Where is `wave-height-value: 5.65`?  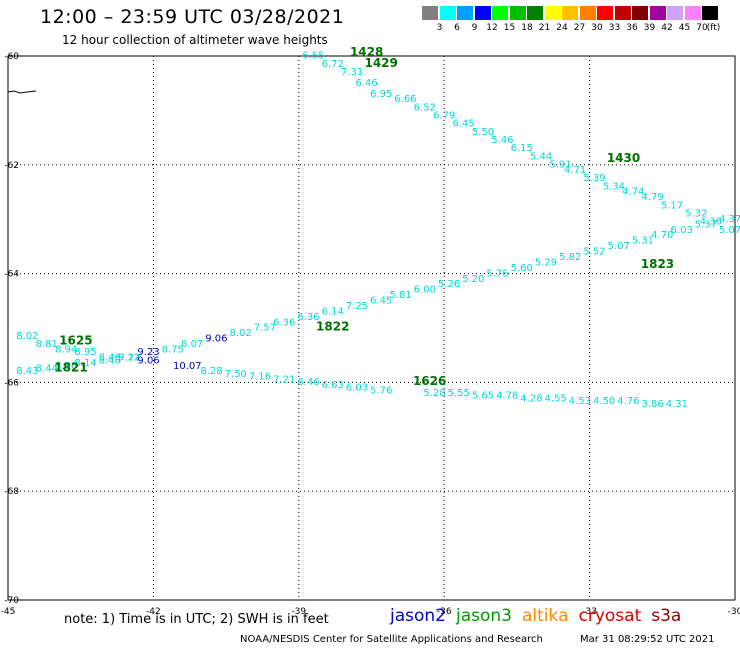 wave-height-value: 5.65 is located at coordinates (483, 396).